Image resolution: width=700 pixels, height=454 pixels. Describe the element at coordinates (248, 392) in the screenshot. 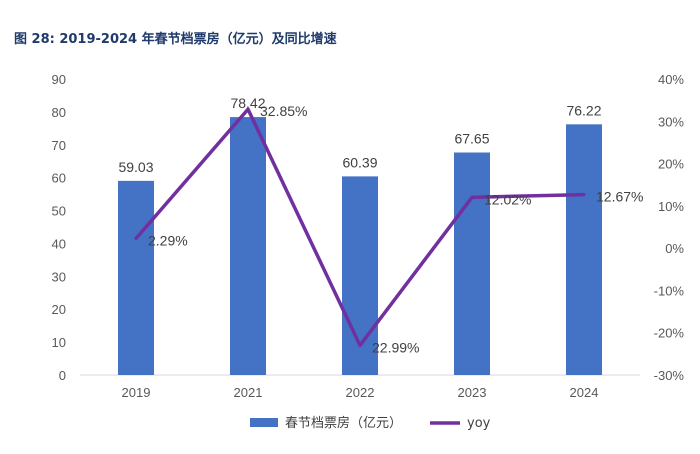

I see `x-tick-label: 2021` at that location.